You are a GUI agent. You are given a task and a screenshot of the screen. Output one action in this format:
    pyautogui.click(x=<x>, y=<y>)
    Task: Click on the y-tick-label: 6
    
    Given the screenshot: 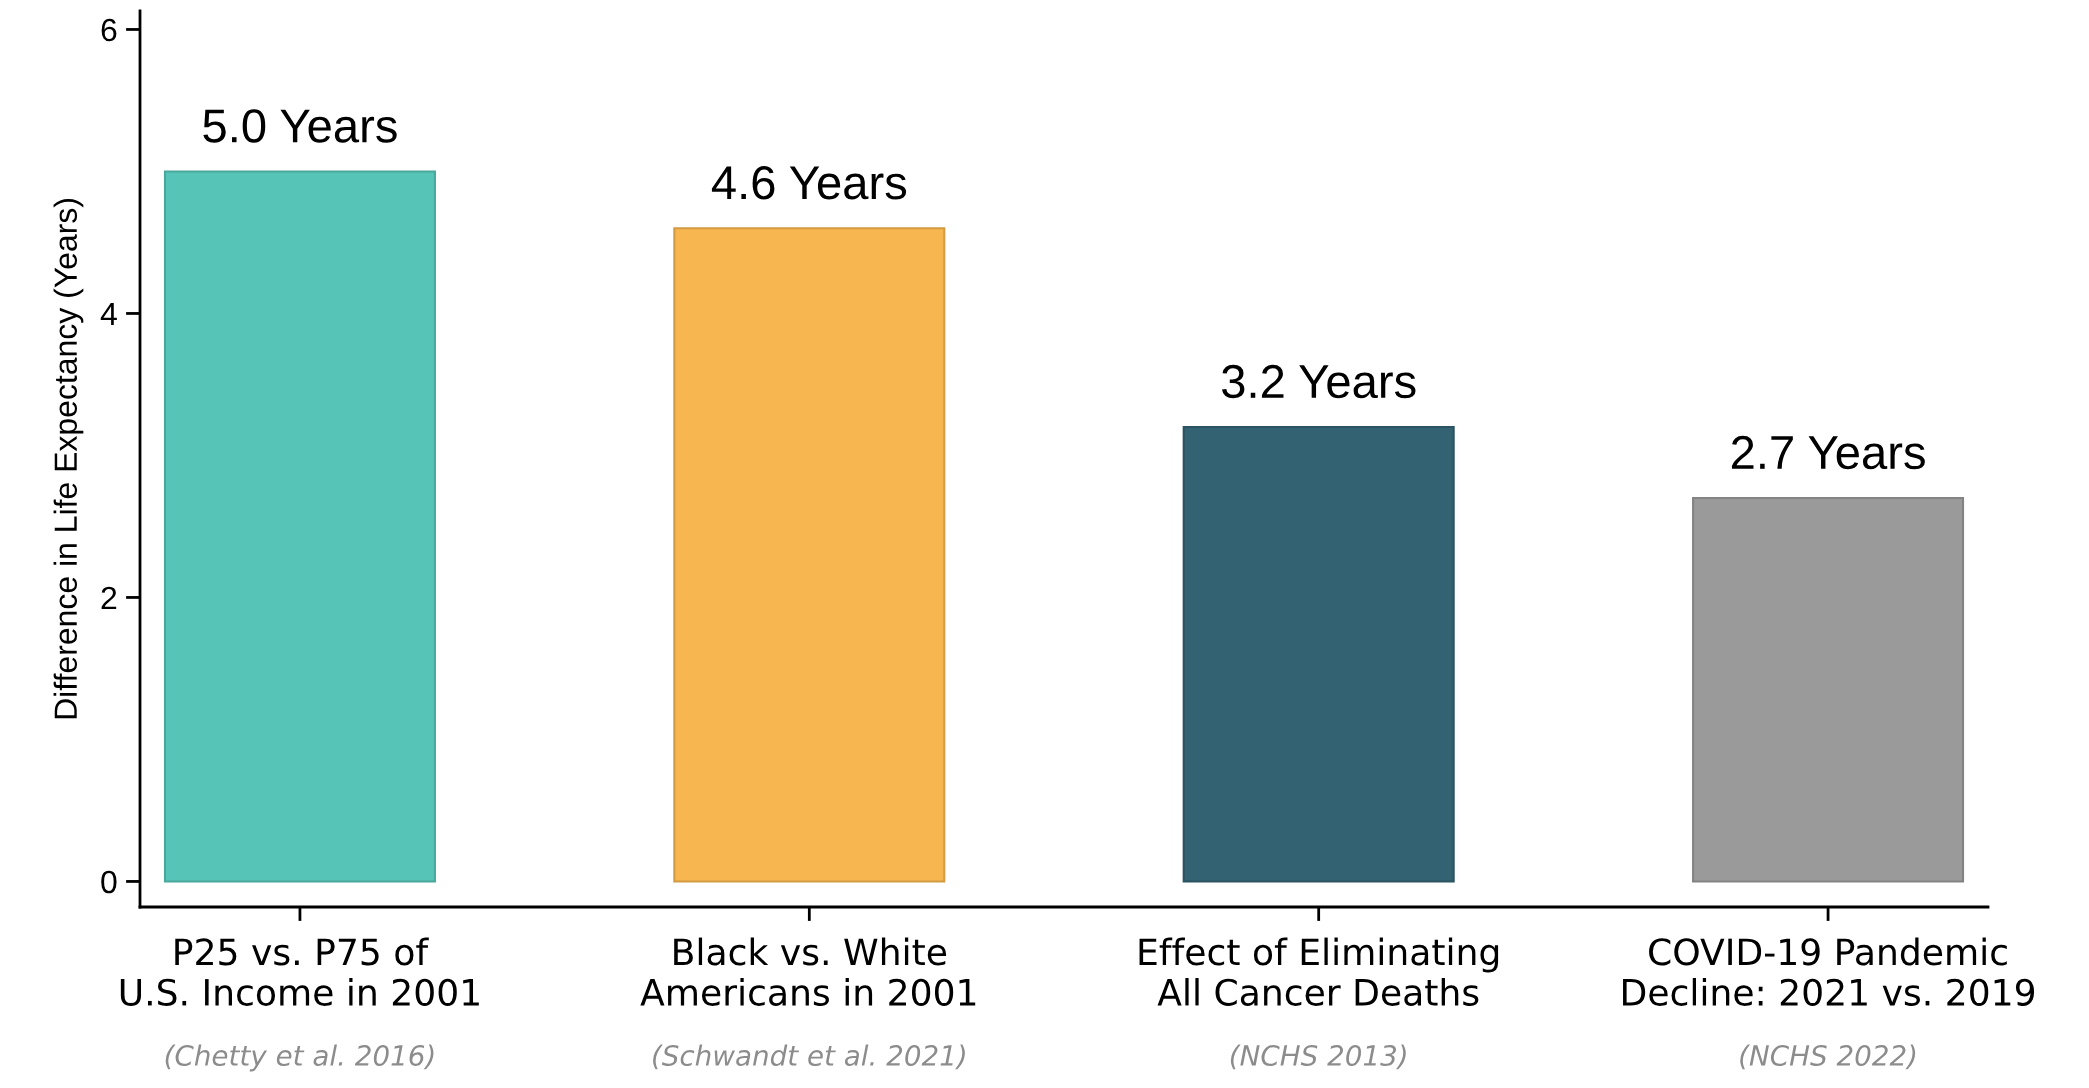 What is the action you would take?
    pyautogui.click(x=109, y=30)
    